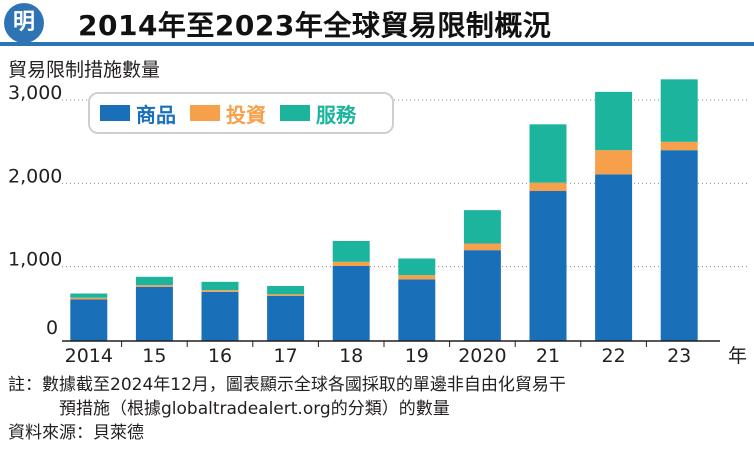 Image resolution: width=754 pixels, height=454 pixels. Describe the element at coordinates (614, 356) in the screenshot. I see `x-tick-label: 22` at that location.